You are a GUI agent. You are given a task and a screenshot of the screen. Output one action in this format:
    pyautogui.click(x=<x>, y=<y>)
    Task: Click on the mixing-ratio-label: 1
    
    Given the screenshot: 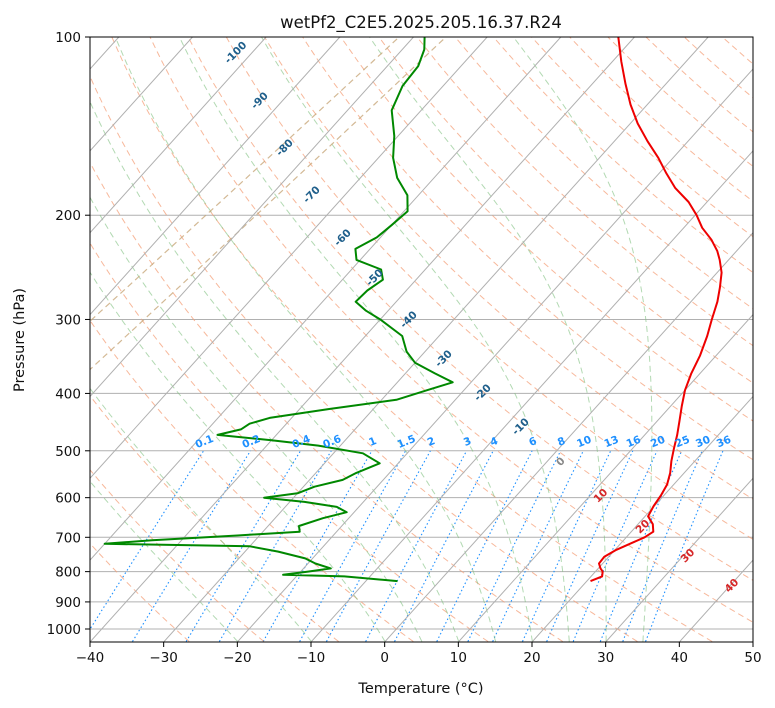 What is the action you would take?
    pyautogui.click(x=372, y=442)
    